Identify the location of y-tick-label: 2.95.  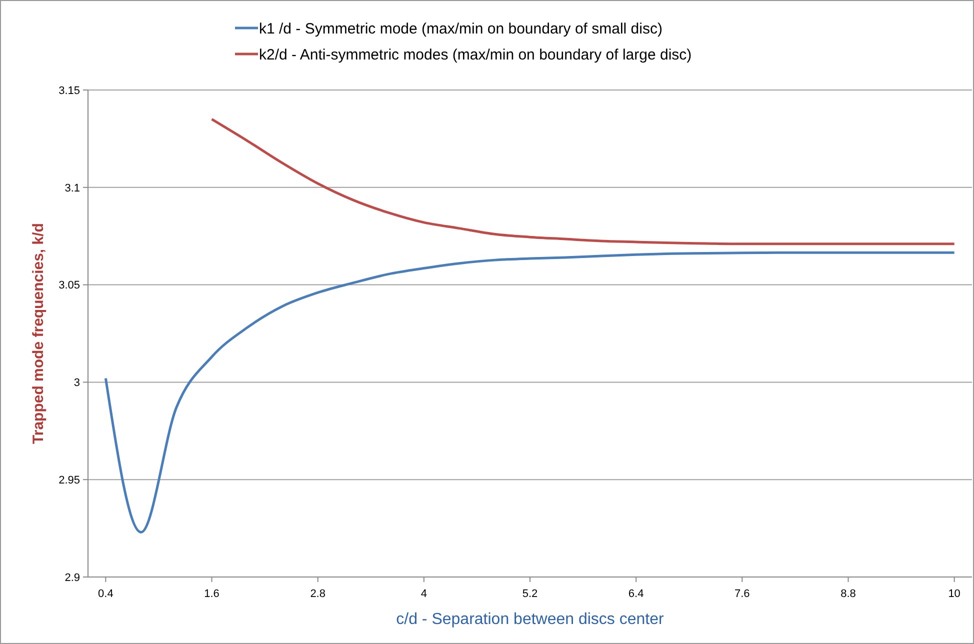
(69, 480).